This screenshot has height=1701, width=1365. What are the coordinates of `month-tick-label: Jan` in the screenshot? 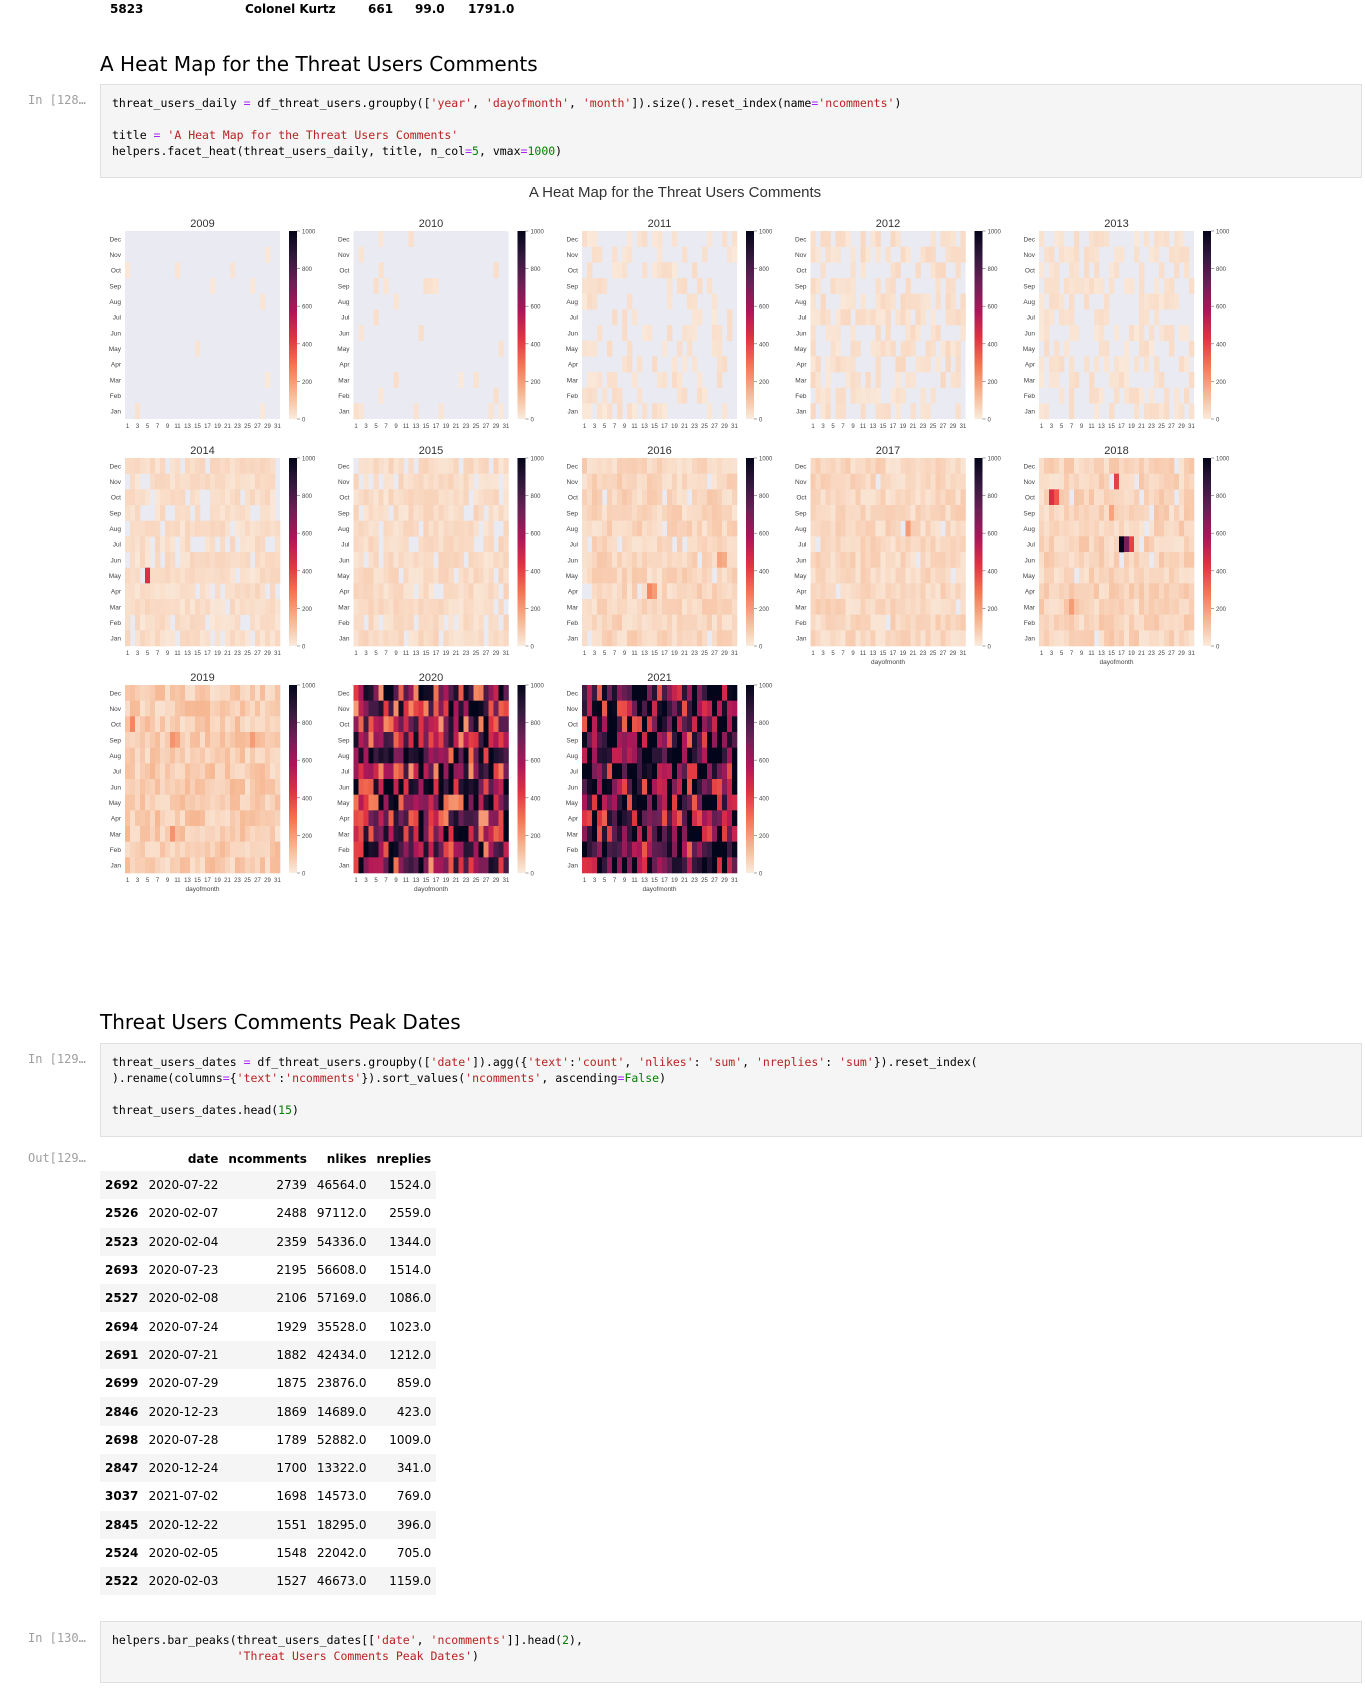 It's located at (116, 866).